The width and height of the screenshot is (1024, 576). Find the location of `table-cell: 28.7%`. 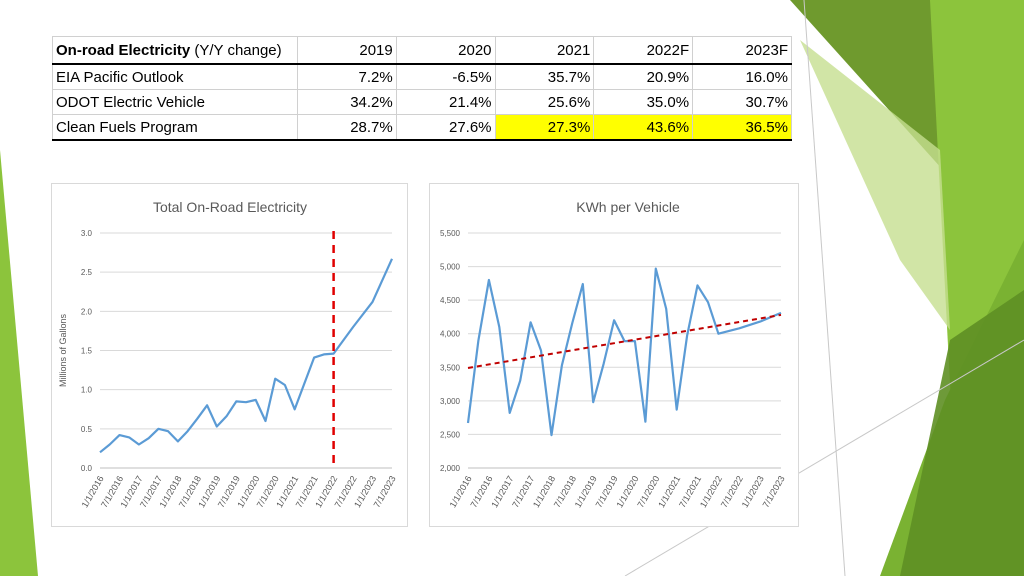

table-cell: 28.7% is located at coordinates (346, 127).